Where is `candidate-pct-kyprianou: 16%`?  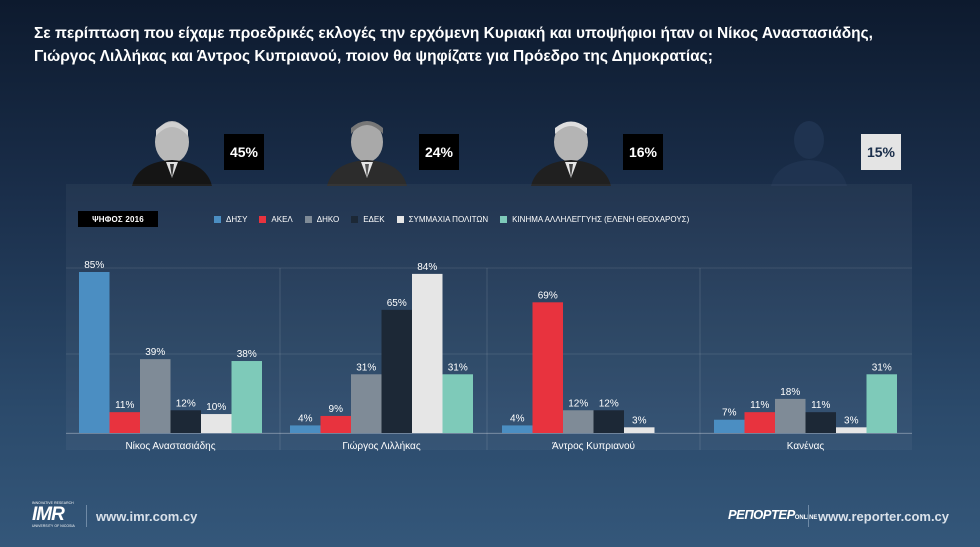
candidate-pct-kyprianou: 16% is located at coordinates (643, 152).